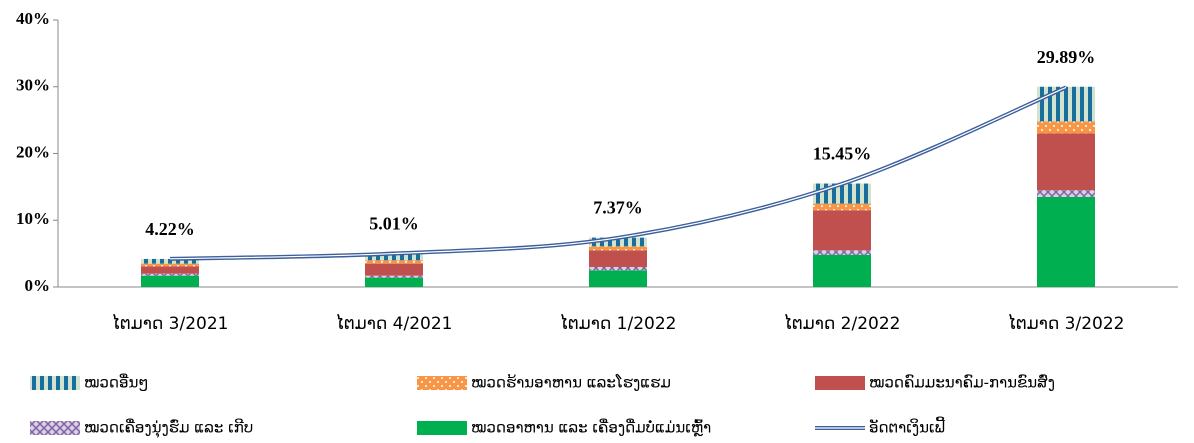  I want to click on x-tick-label: ໄຕມາດ 1/2022, so click(618, 323).